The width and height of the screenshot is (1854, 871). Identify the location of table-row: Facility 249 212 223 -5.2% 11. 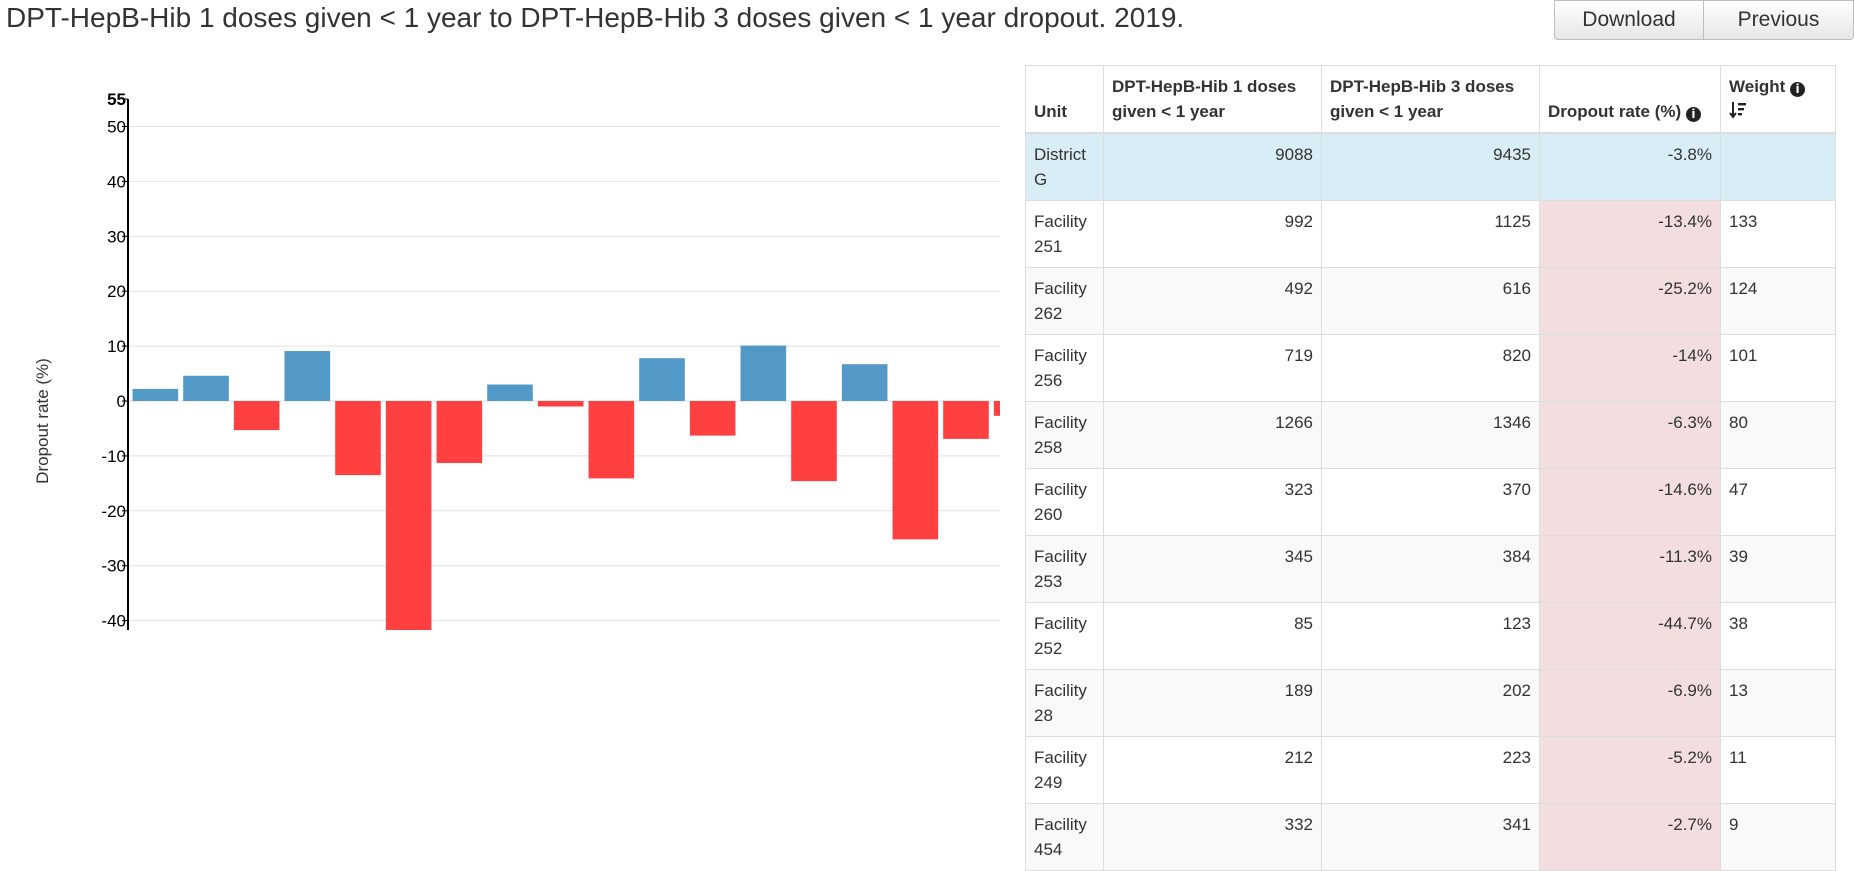
(1430, 770).